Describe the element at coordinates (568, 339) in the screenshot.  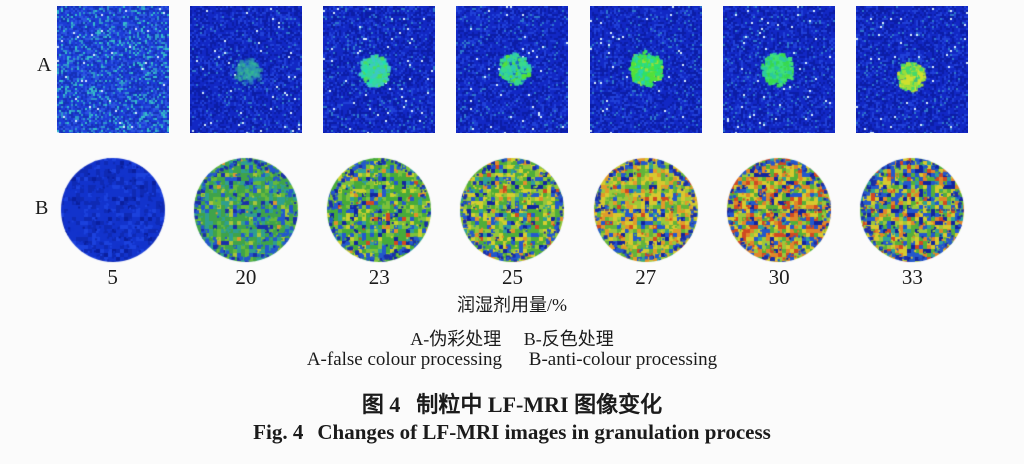
I see `legend-zh-b: B-反色处理` at that location.